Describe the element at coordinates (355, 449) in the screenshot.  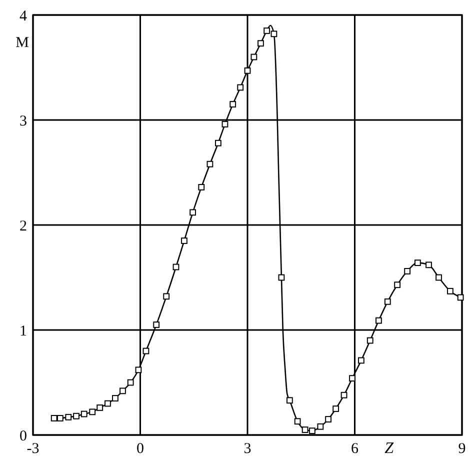
I see `x-tick-label: 6` at that location.